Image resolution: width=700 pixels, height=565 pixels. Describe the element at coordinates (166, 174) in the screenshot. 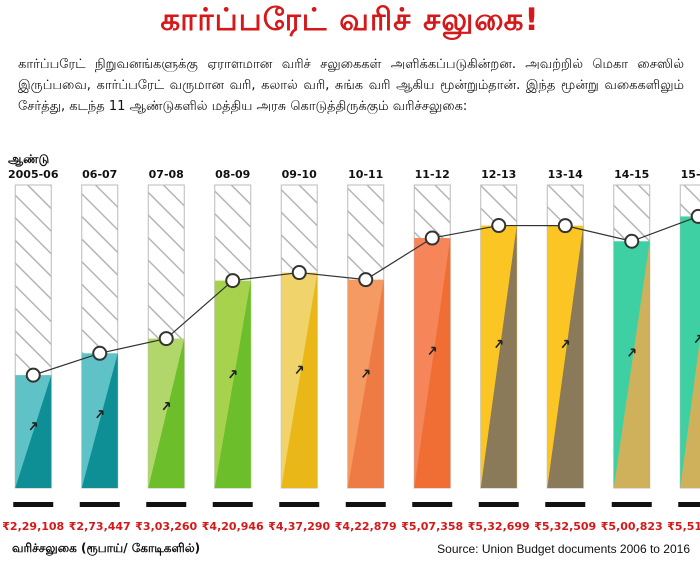

I see `category-label: 07-08` at that location.